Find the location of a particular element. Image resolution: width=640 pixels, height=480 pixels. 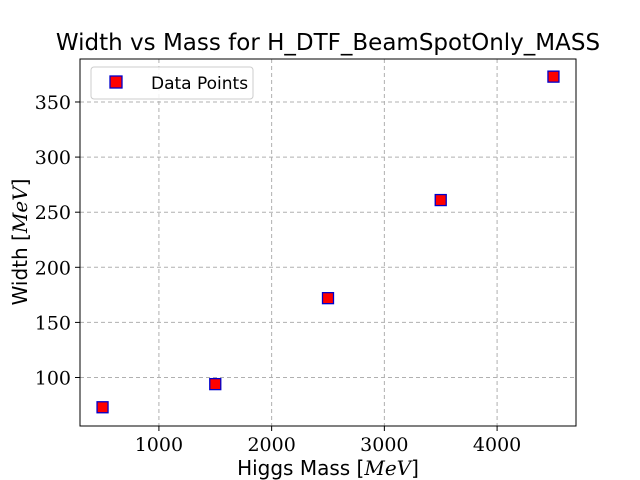

x-axis-label-close-bracket: ] is located at coordinates (415, 468).